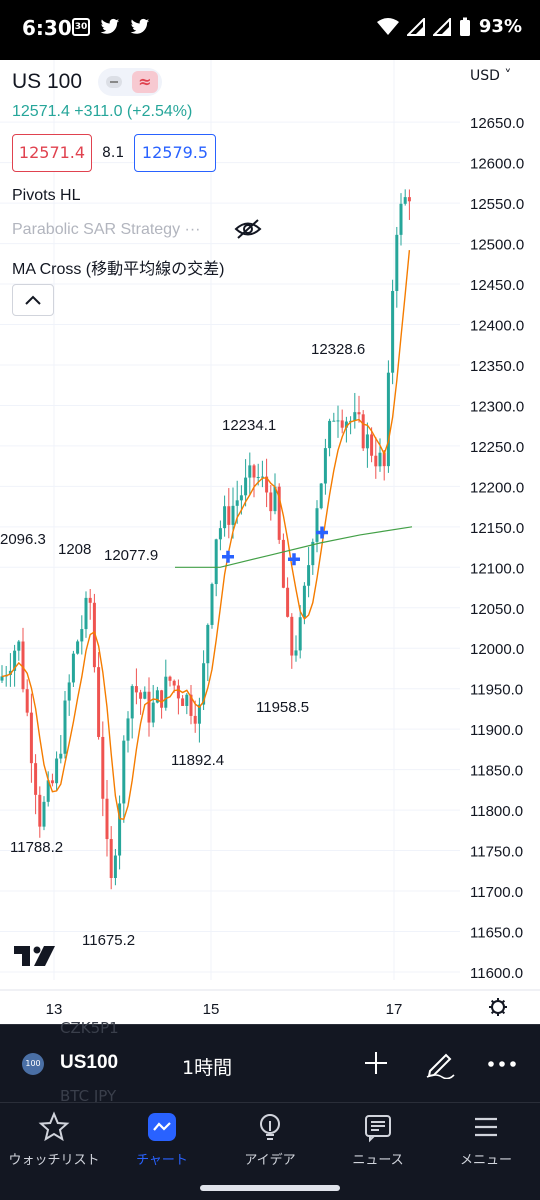 The width and height of the screenshot is (540, 1200). What do you see at coordinates (440, 1063) in the screenshot?
I see `pen-icon` at bounding box center [440, 1063].